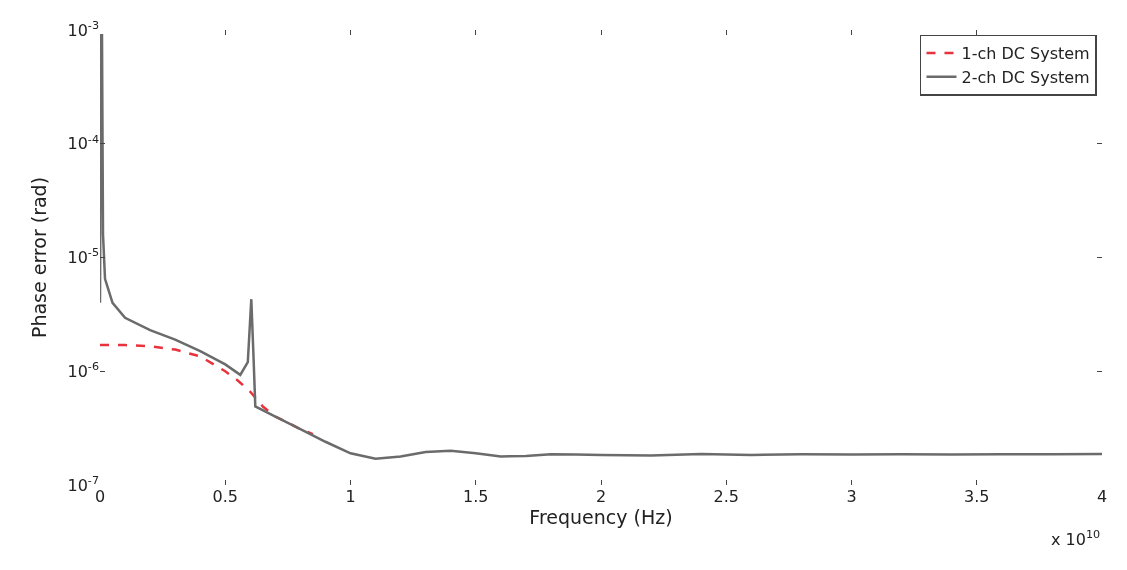 The height and width of the screenshot is (570, 1127). I want to click on line-series, so click(207, 389).